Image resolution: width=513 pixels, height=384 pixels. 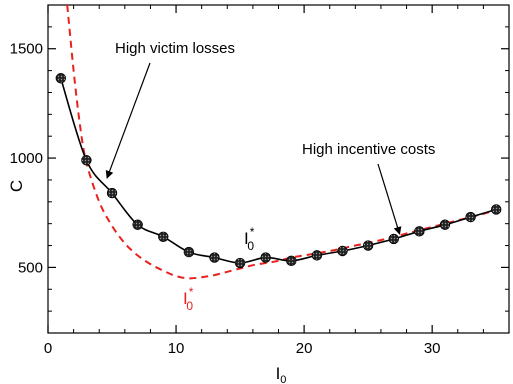 I want to click on y-tick-label: 1000, so click(x=26, y=158).